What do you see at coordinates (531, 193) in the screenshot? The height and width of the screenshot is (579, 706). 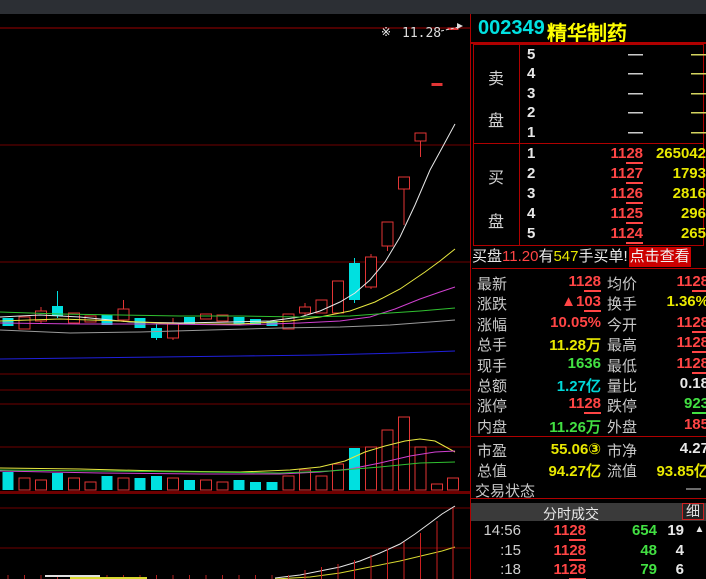 I see `level-number: 3` at bounding box center [531, 193].